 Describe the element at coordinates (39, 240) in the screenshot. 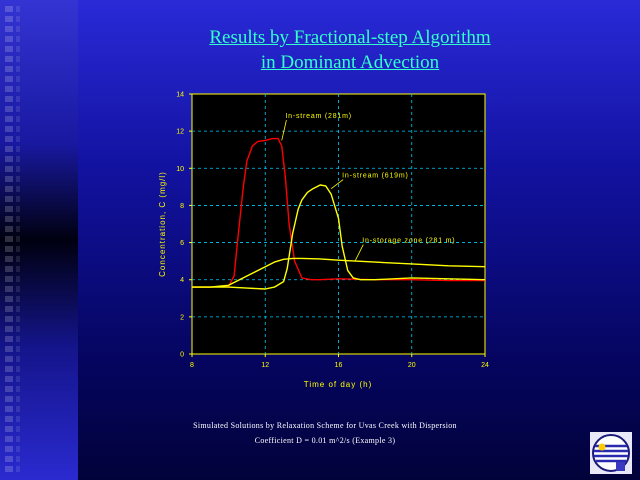

I see `left-decorative-strip` at that location.